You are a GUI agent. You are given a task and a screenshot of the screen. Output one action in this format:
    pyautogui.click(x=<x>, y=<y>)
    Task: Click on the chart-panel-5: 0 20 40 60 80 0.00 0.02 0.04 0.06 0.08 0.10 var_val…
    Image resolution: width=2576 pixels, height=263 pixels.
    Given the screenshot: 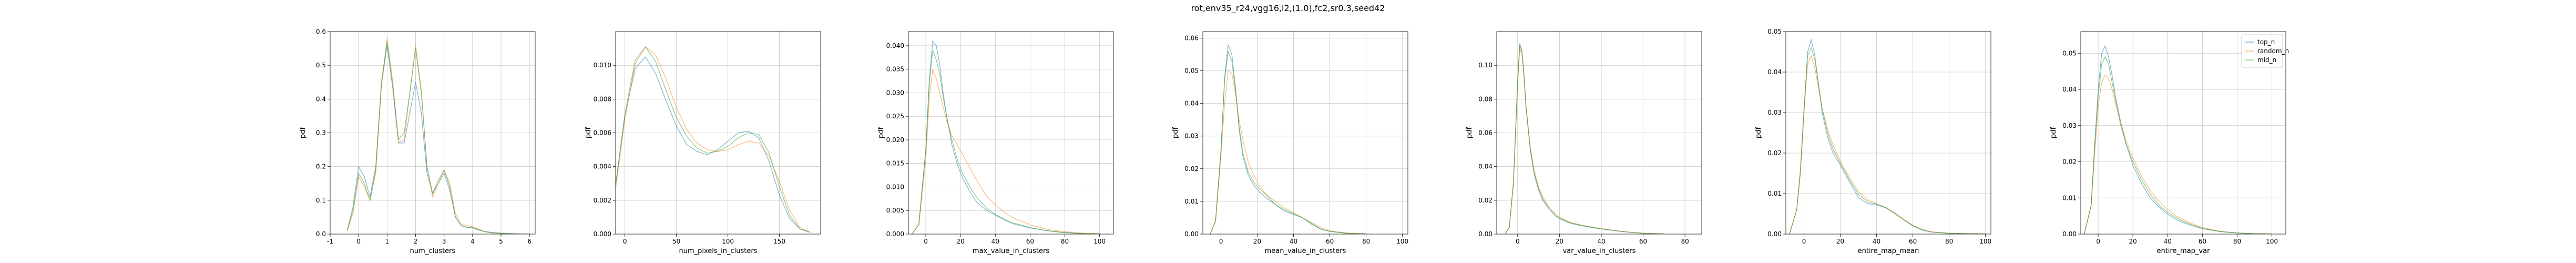 What is the action you would take?
    pyautogui.click(x=1584, y=143)
    